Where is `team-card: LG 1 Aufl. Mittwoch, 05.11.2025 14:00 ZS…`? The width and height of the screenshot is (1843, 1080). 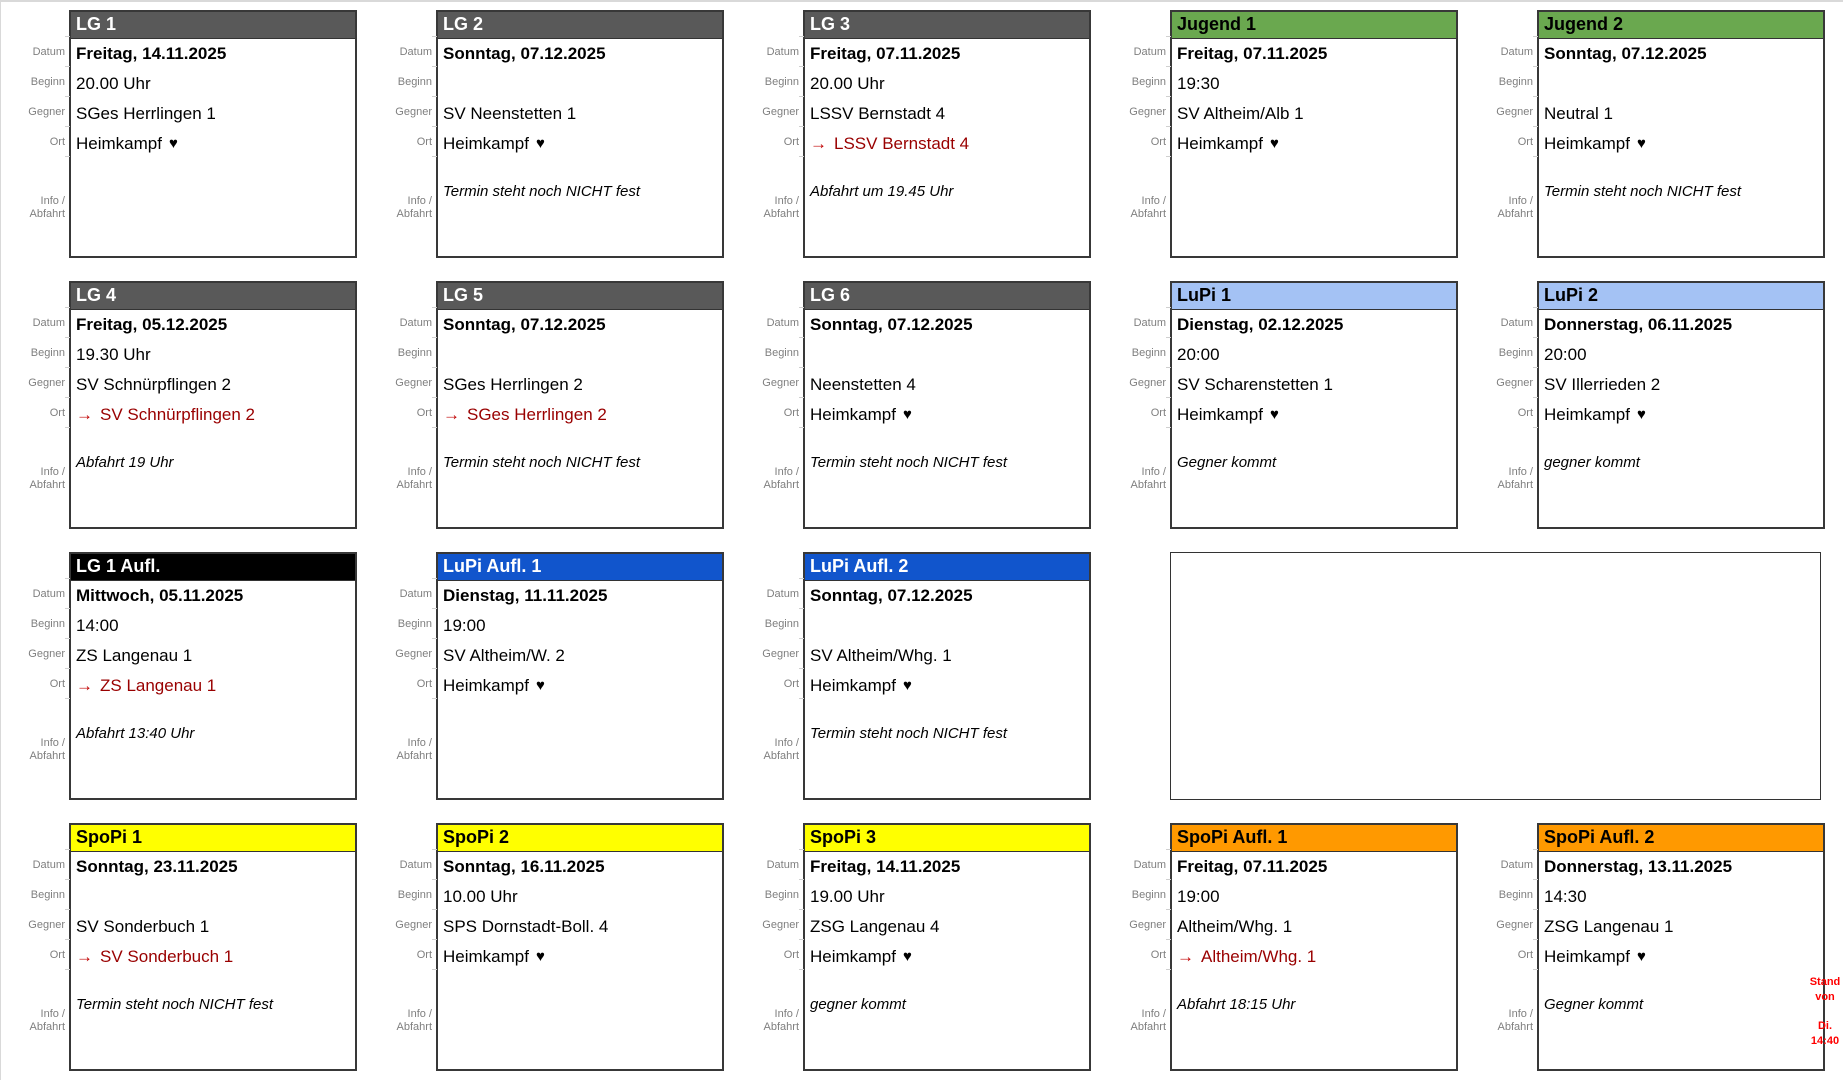
team-card: LG 1 Aufl. Mittwoch, 05.11.2025 14:00 ZS… is located at coordinates (213, 676).